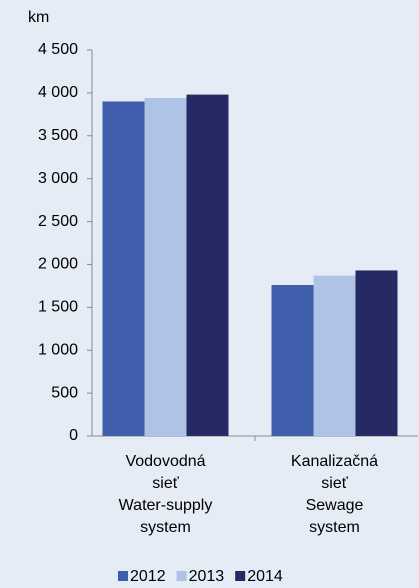 The image size is (419, 588). What do you see at coordinates (58, 178) in the screenshot?
I see `y-tick-label: 3 000` at bounding box center [58, 178].